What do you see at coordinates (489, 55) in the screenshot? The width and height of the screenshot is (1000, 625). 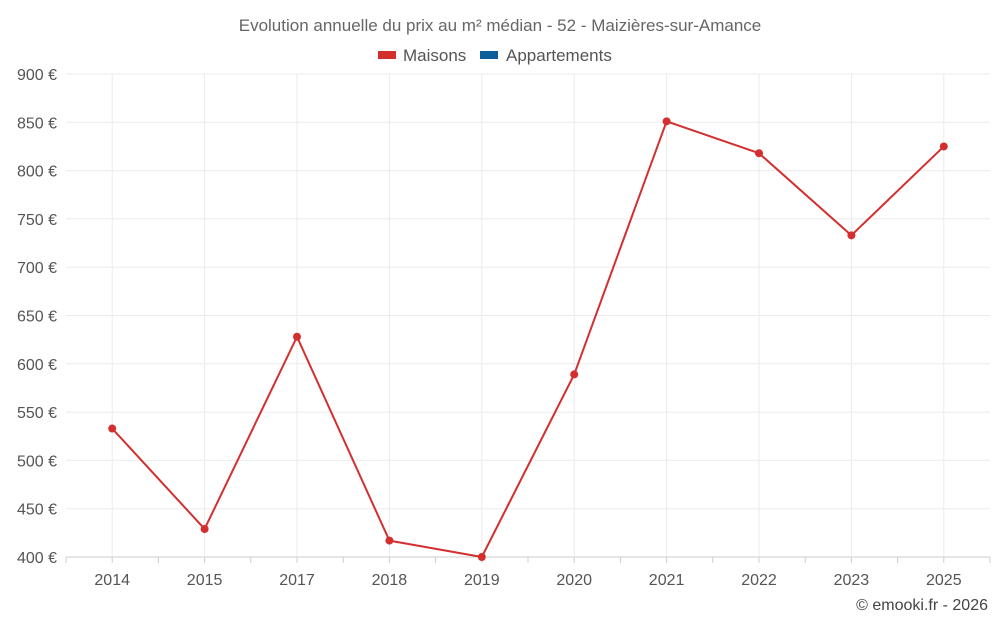 I see `legend-swatch-appartements` at bounding box center [489, 55].